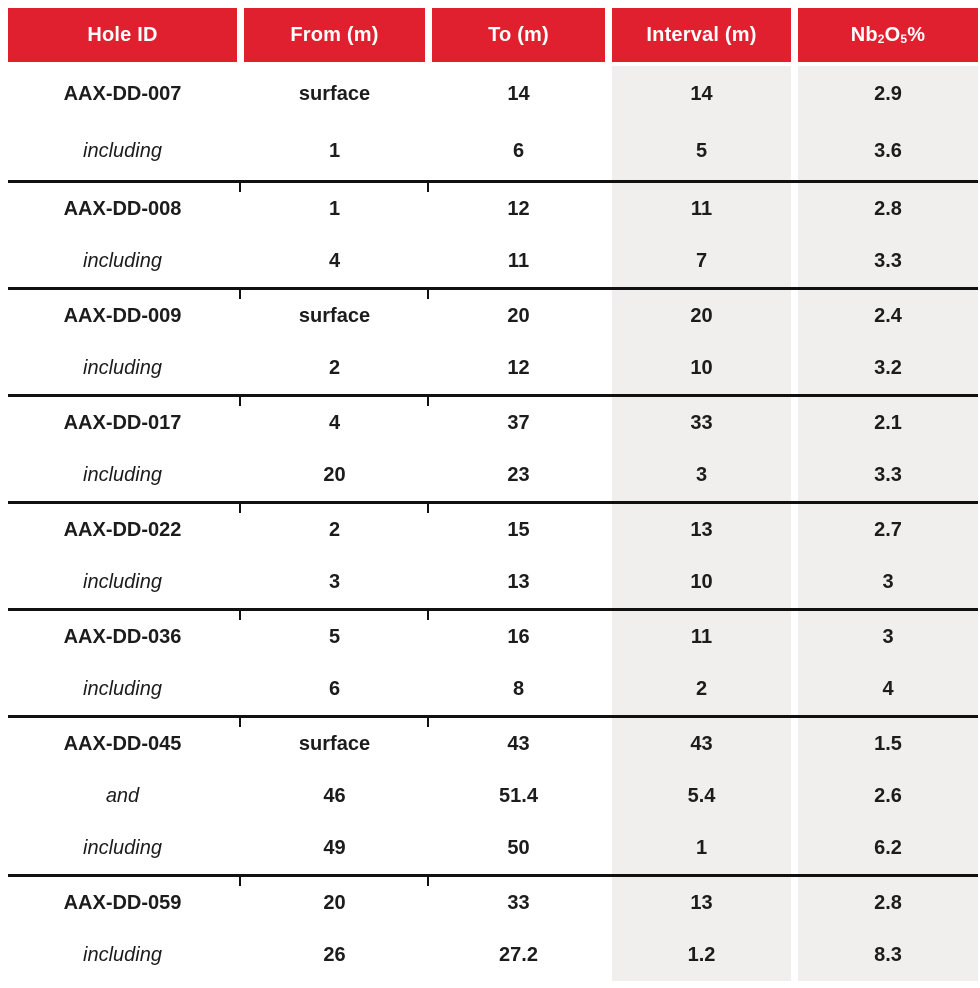 Image resolution: width=980 pixels, height=988 pixels. I want to click on to-cell: 20, so click(518, 315).